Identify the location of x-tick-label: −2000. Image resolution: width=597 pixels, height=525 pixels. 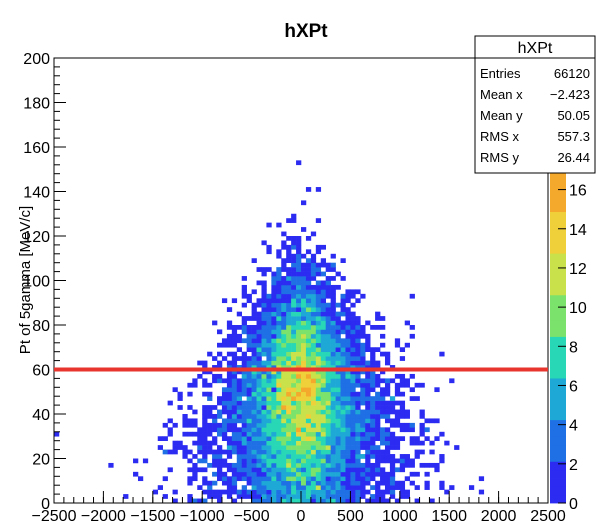
(103, 516).